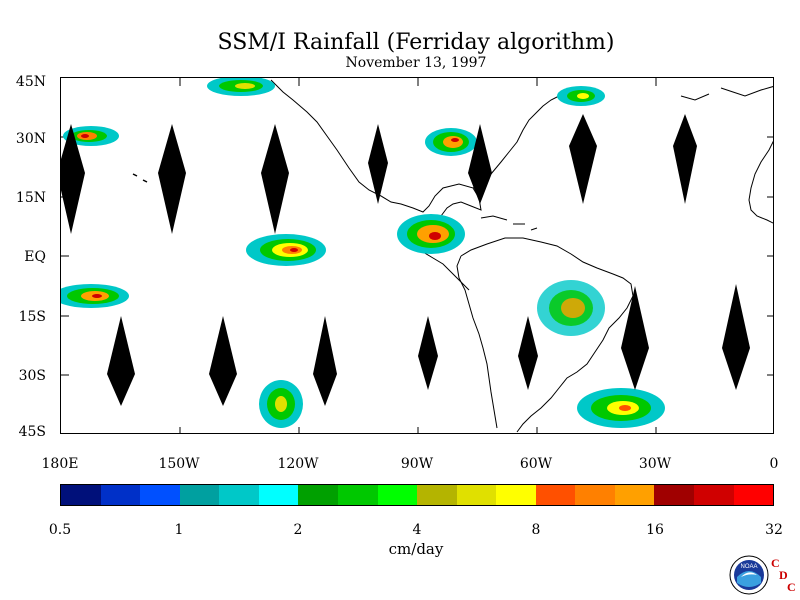 This screenshot has width=800, height=600. I want to click on lat-label-eq: EQ, so click(35, 257).